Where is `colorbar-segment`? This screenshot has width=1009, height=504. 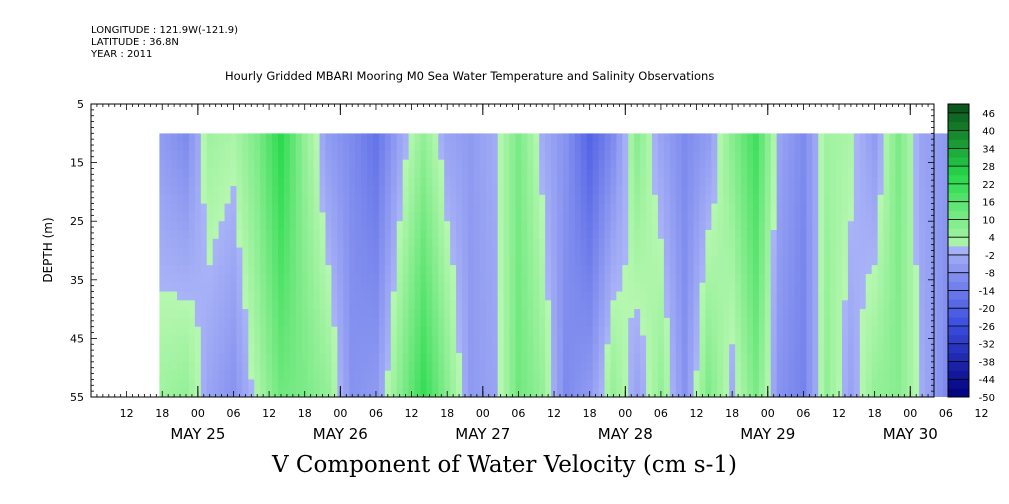 colorbar-segment is located at coordinates (958, 135).